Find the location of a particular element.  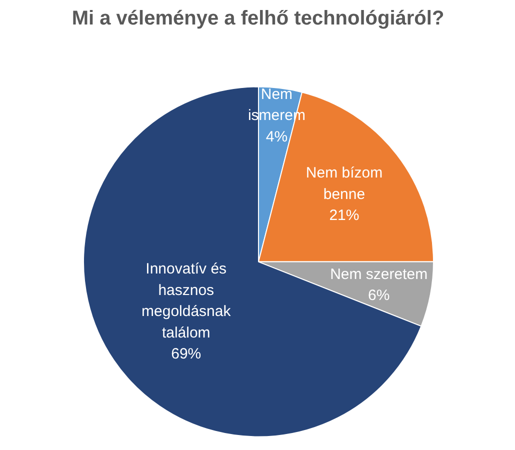

slice-label: Innovatív és hasznos megoldásnak találom is located at coordinates (187, 301).